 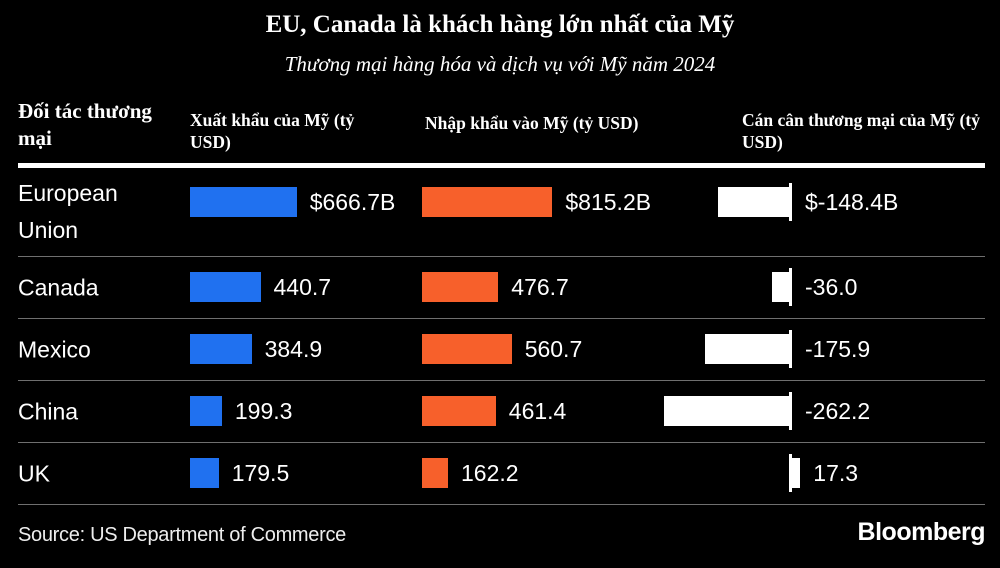 I want to click on table-row: Mexico 384.9 560.7 -175.9, so click(x=501, y=350).